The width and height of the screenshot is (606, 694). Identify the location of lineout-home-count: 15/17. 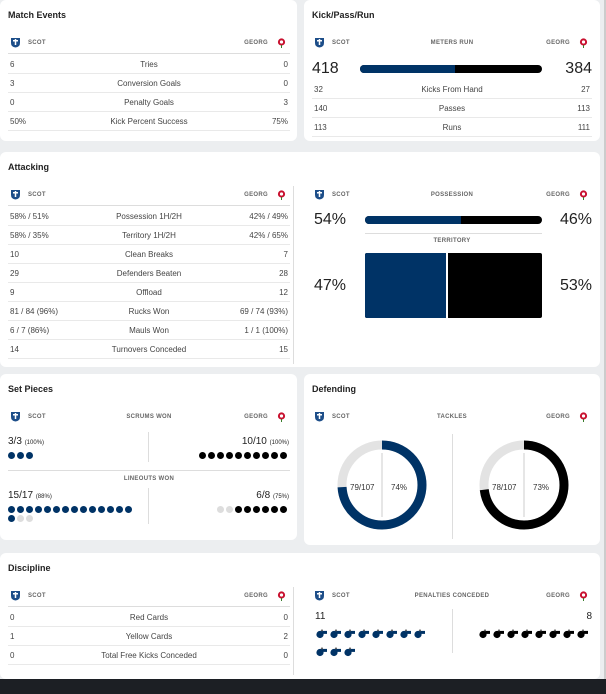
(21, 495).